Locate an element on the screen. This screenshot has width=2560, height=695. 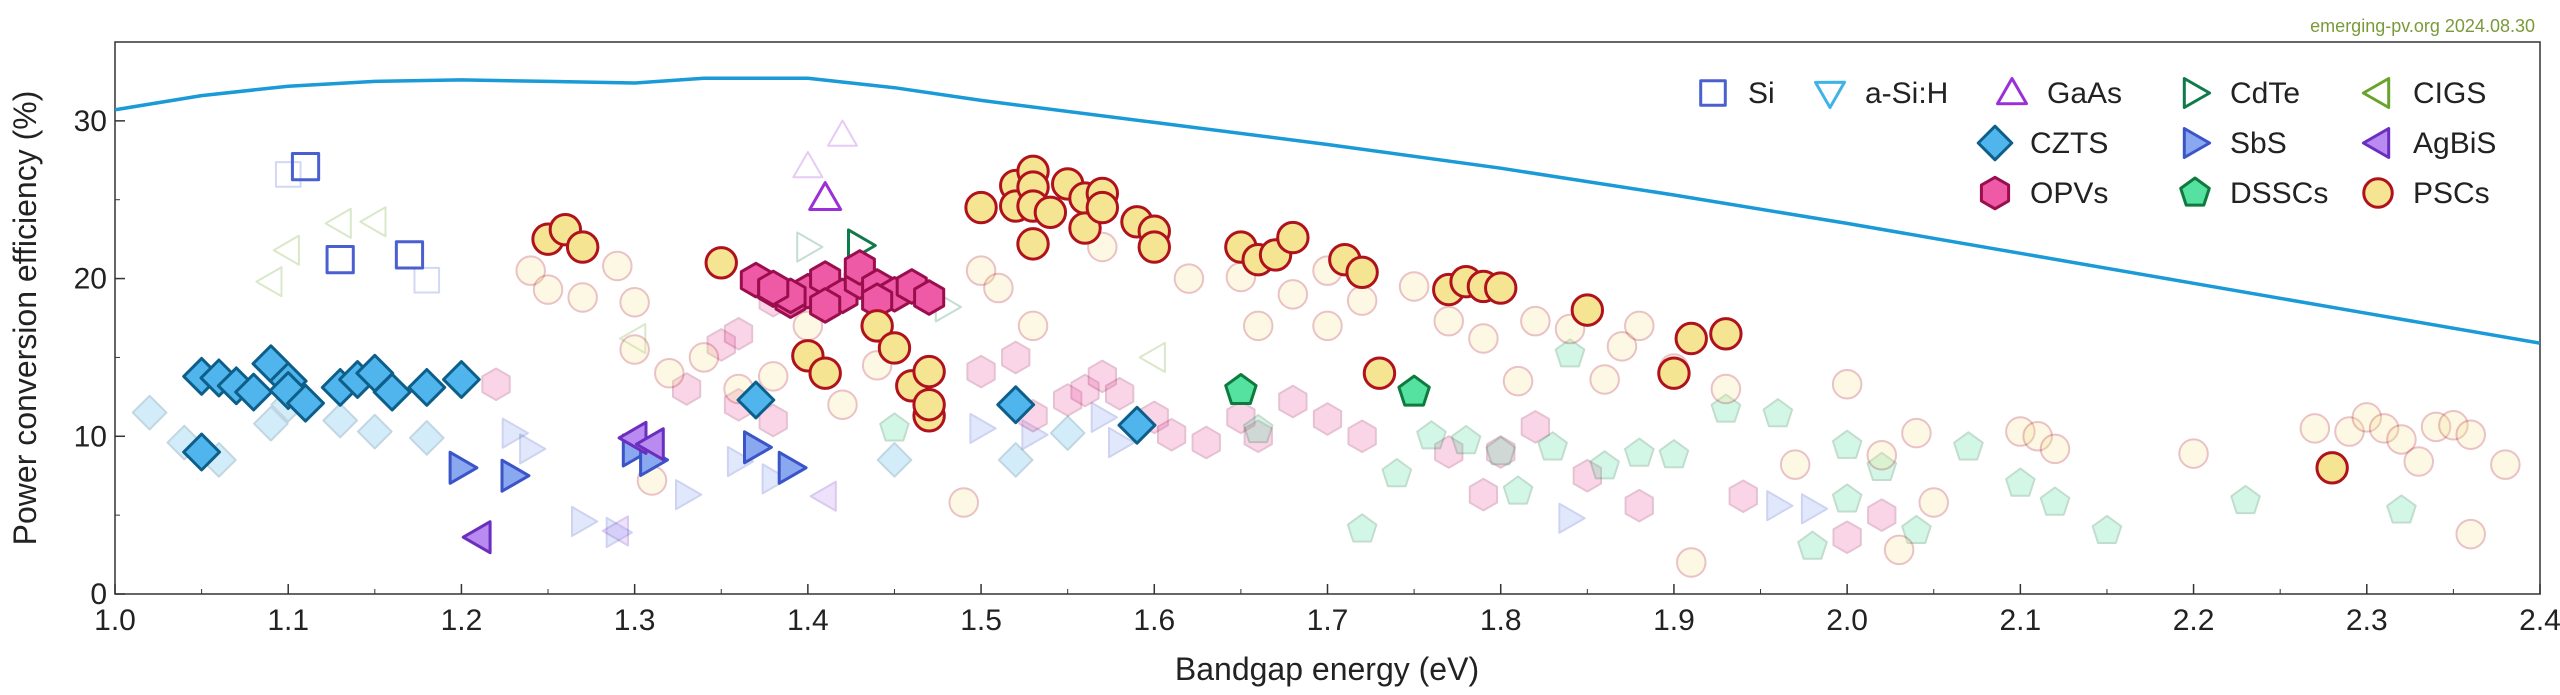
y-tick-label: 10 is located at coordinates (90, 436).